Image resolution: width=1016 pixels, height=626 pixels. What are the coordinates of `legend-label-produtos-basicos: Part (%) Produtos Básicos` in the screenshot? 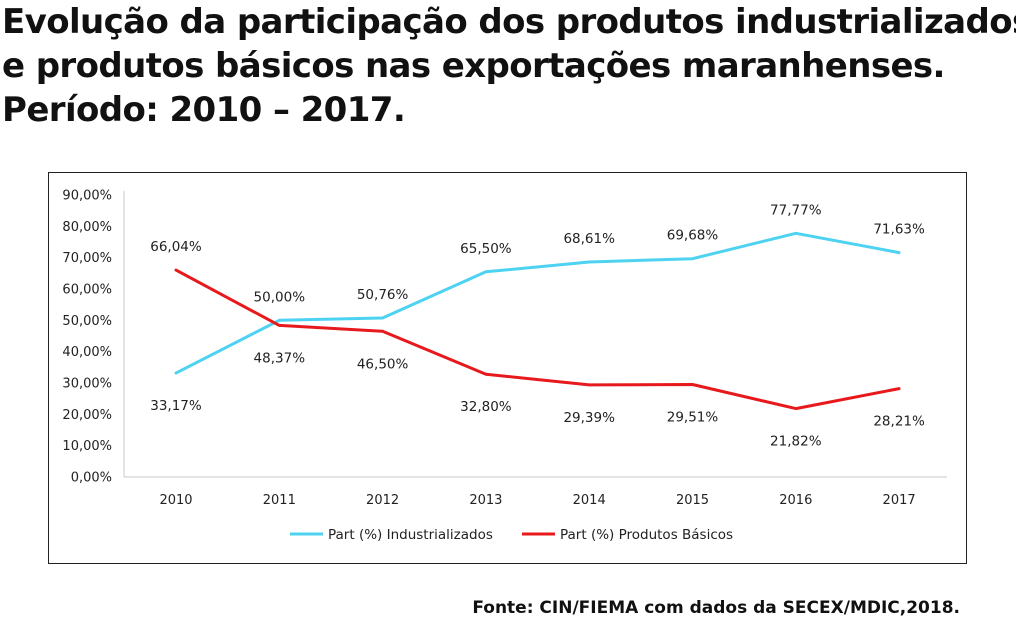 It's located at (646, 535).